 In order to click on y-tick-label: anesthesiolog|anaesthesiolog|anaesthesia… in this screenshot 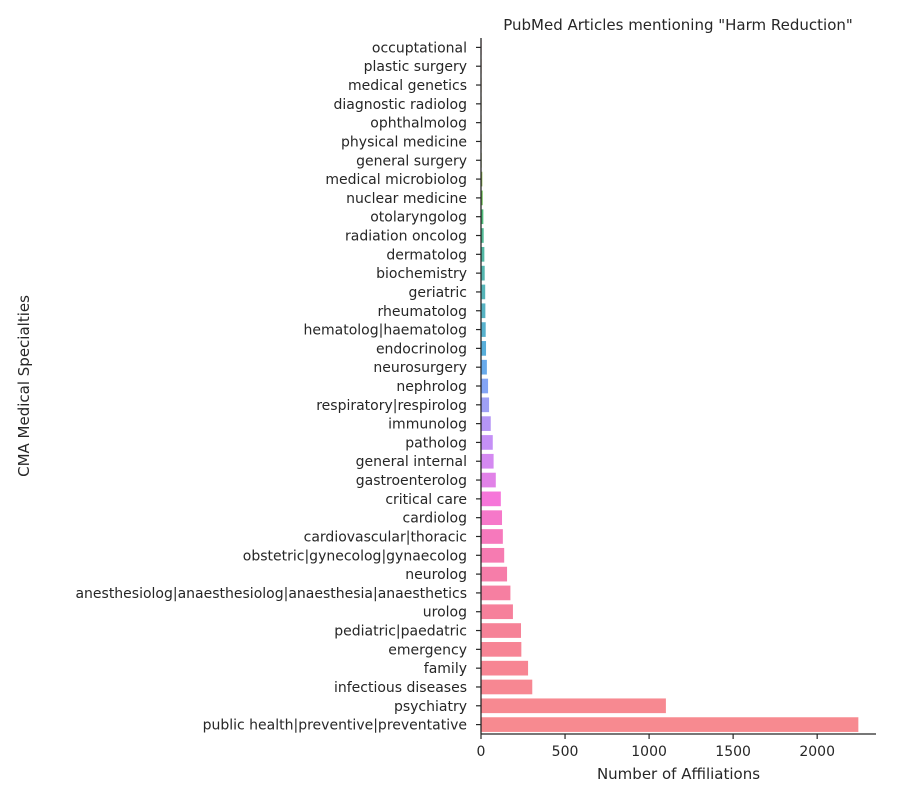, I will do `click(271, 594)`.